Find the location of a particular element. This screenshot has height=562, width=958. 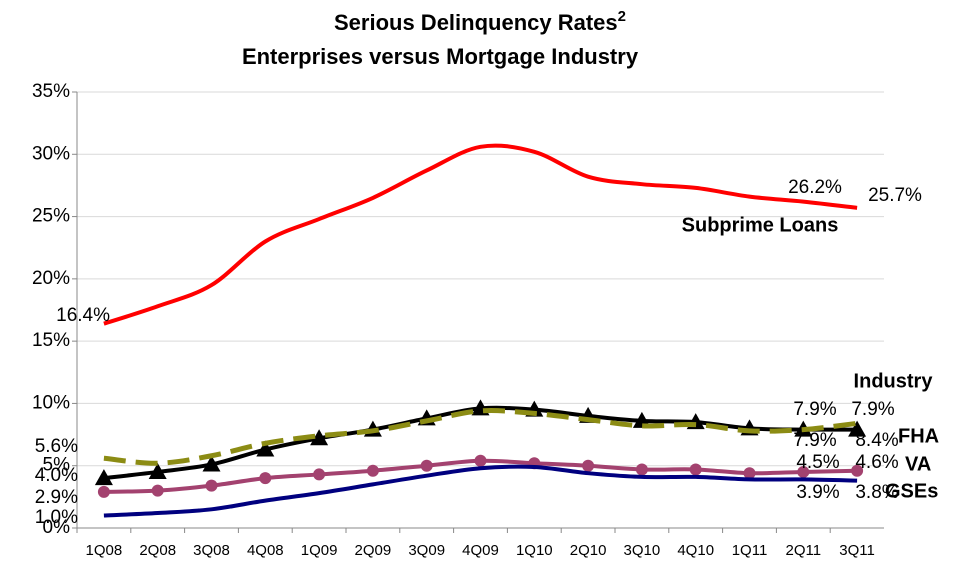

x-tick-label: 1Q11 is located at coordinates (750, 550).